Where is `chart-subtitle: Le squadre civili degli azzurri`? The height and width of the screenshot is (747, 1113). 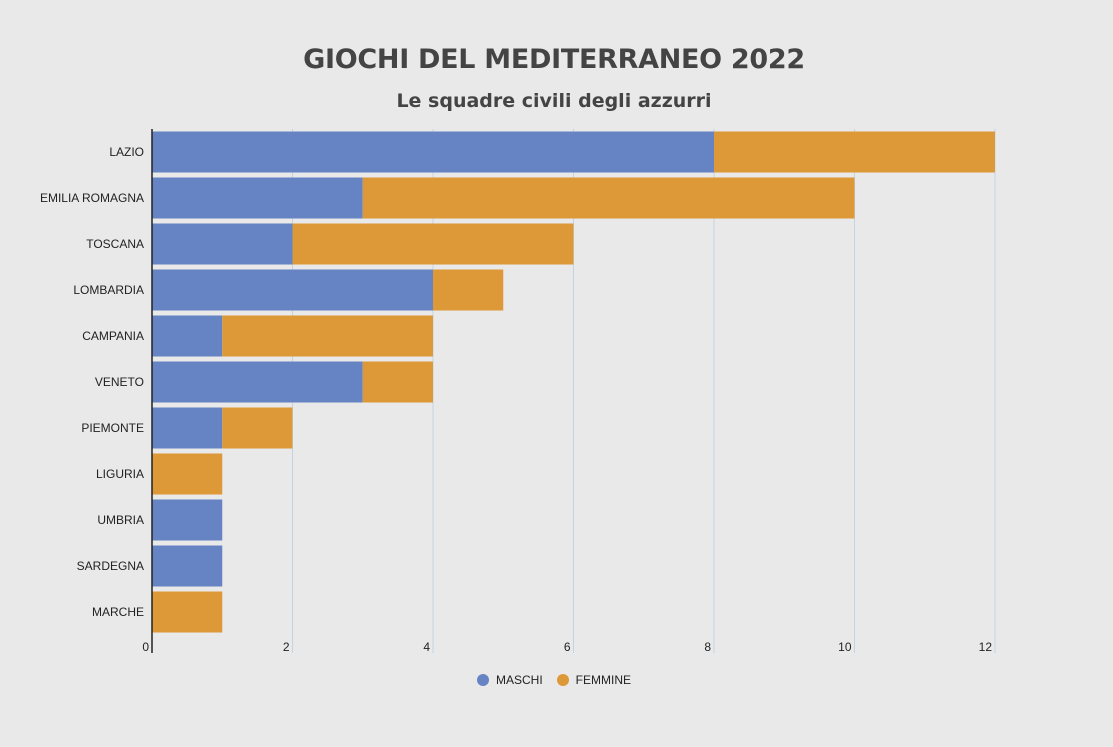 chart-subtitle: Le squadre civili degli azzurri is located at coordinates (554, 101).